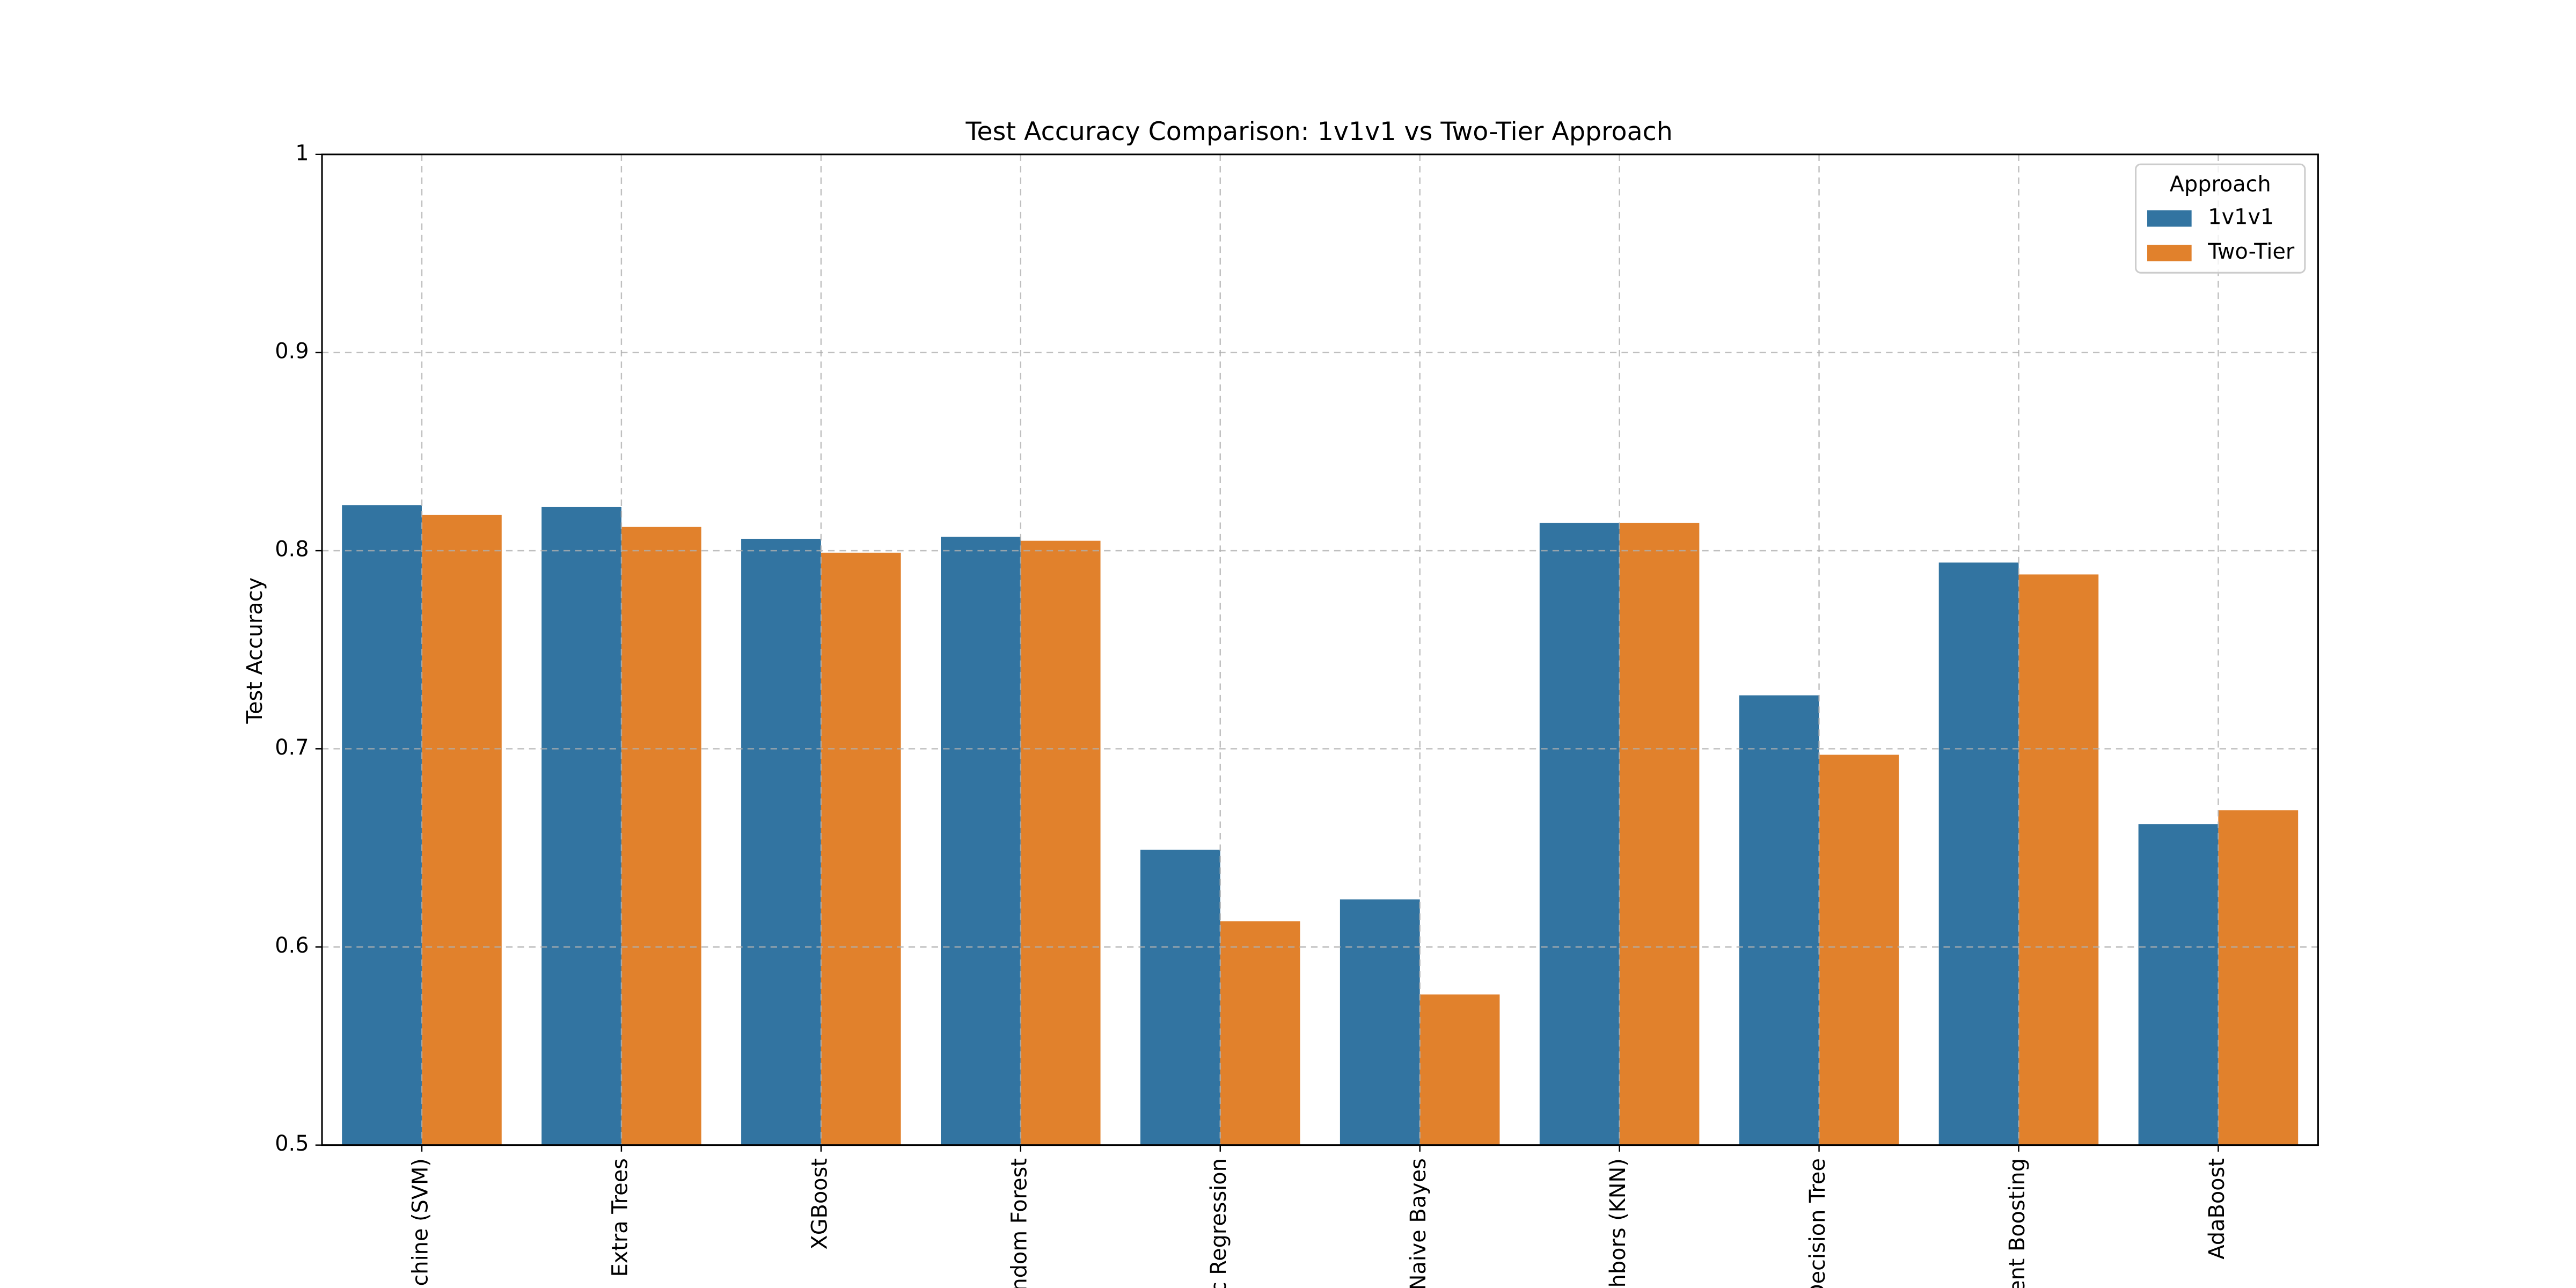 The image size is (2576, 1288). What do you see at coordinates (292, 549) in the screenshot?
I see `y-tick-label: 0.8` at bounding box center [292, 549].